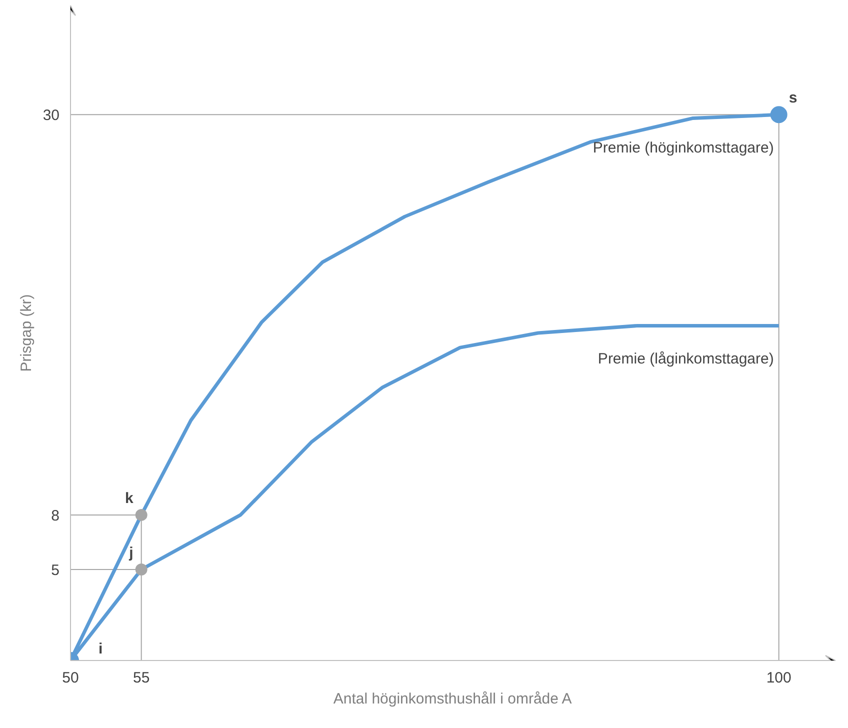 Image resolution: width=848 pixels, height=728 pixels. I want to click on annotation: k, so click(129, 498).